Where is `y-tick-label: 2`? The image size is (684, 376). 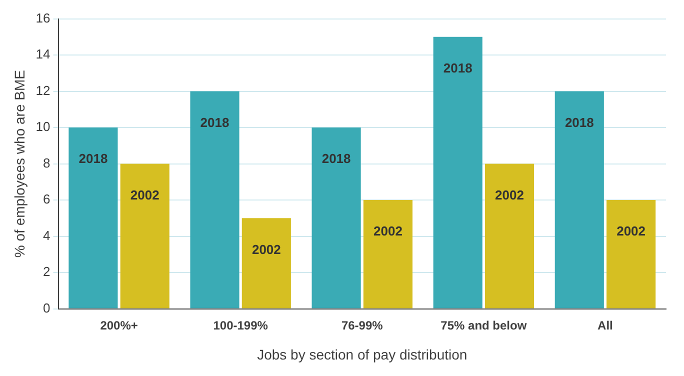
y-tick-label: 2 is located at coordinates (46, 272).